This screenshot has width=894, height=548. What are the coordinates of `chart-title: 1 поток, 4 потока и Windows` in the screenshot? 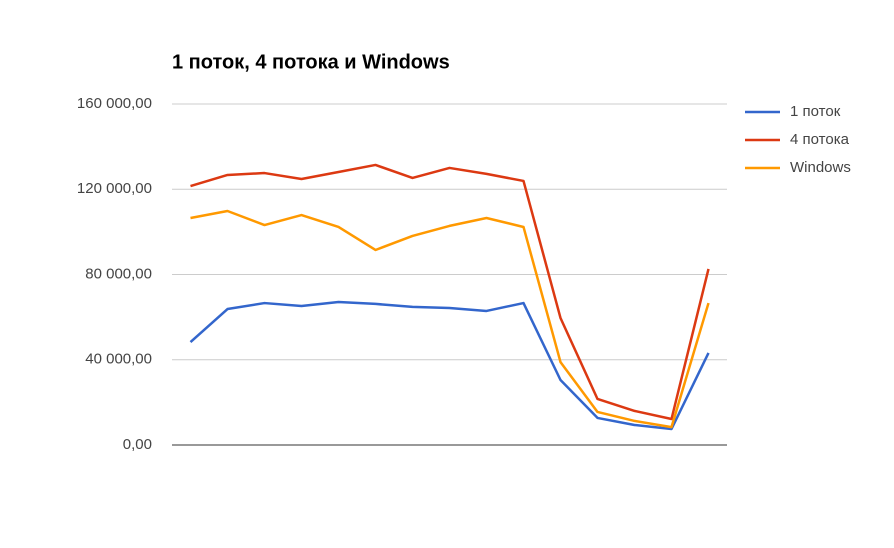 It's located at (311, 62).